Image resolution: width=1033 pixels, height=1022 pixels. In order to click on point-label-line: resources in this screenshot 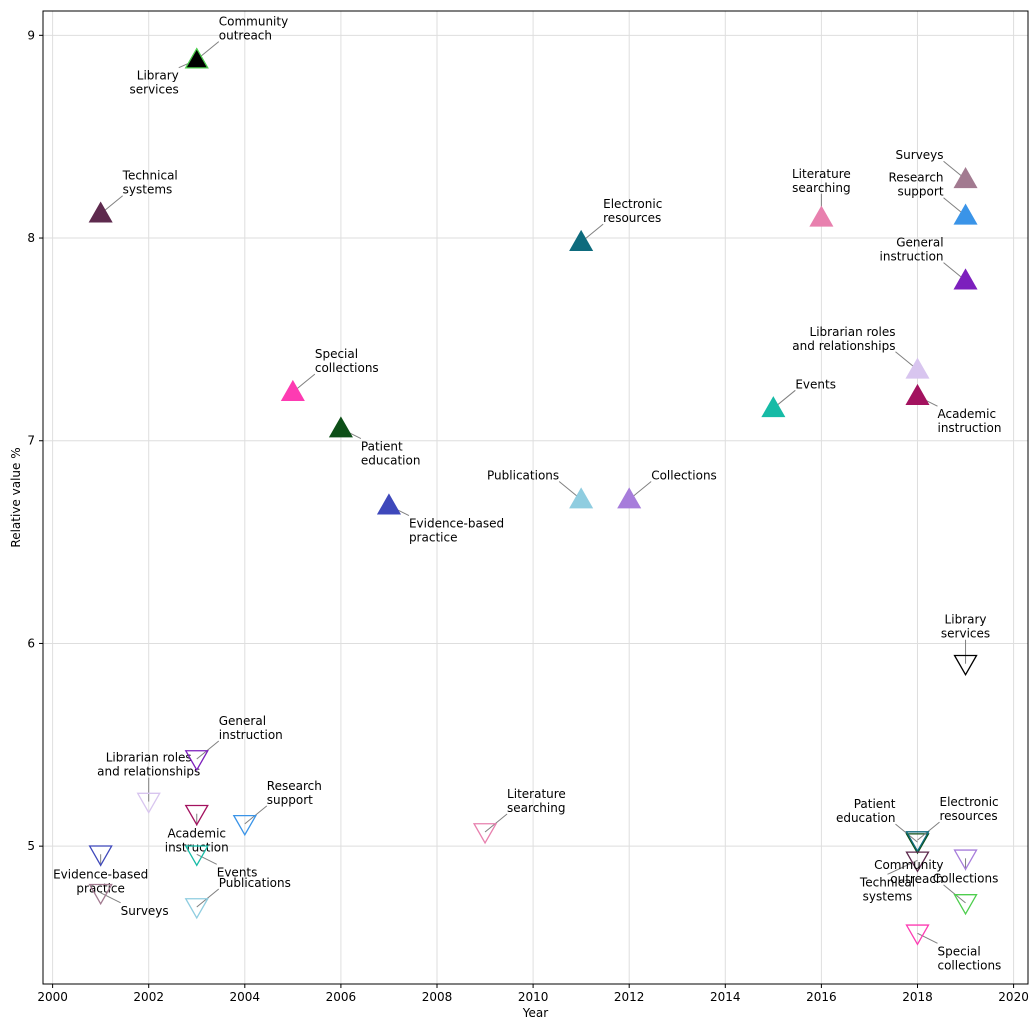, I will do `click(968, 816)`.